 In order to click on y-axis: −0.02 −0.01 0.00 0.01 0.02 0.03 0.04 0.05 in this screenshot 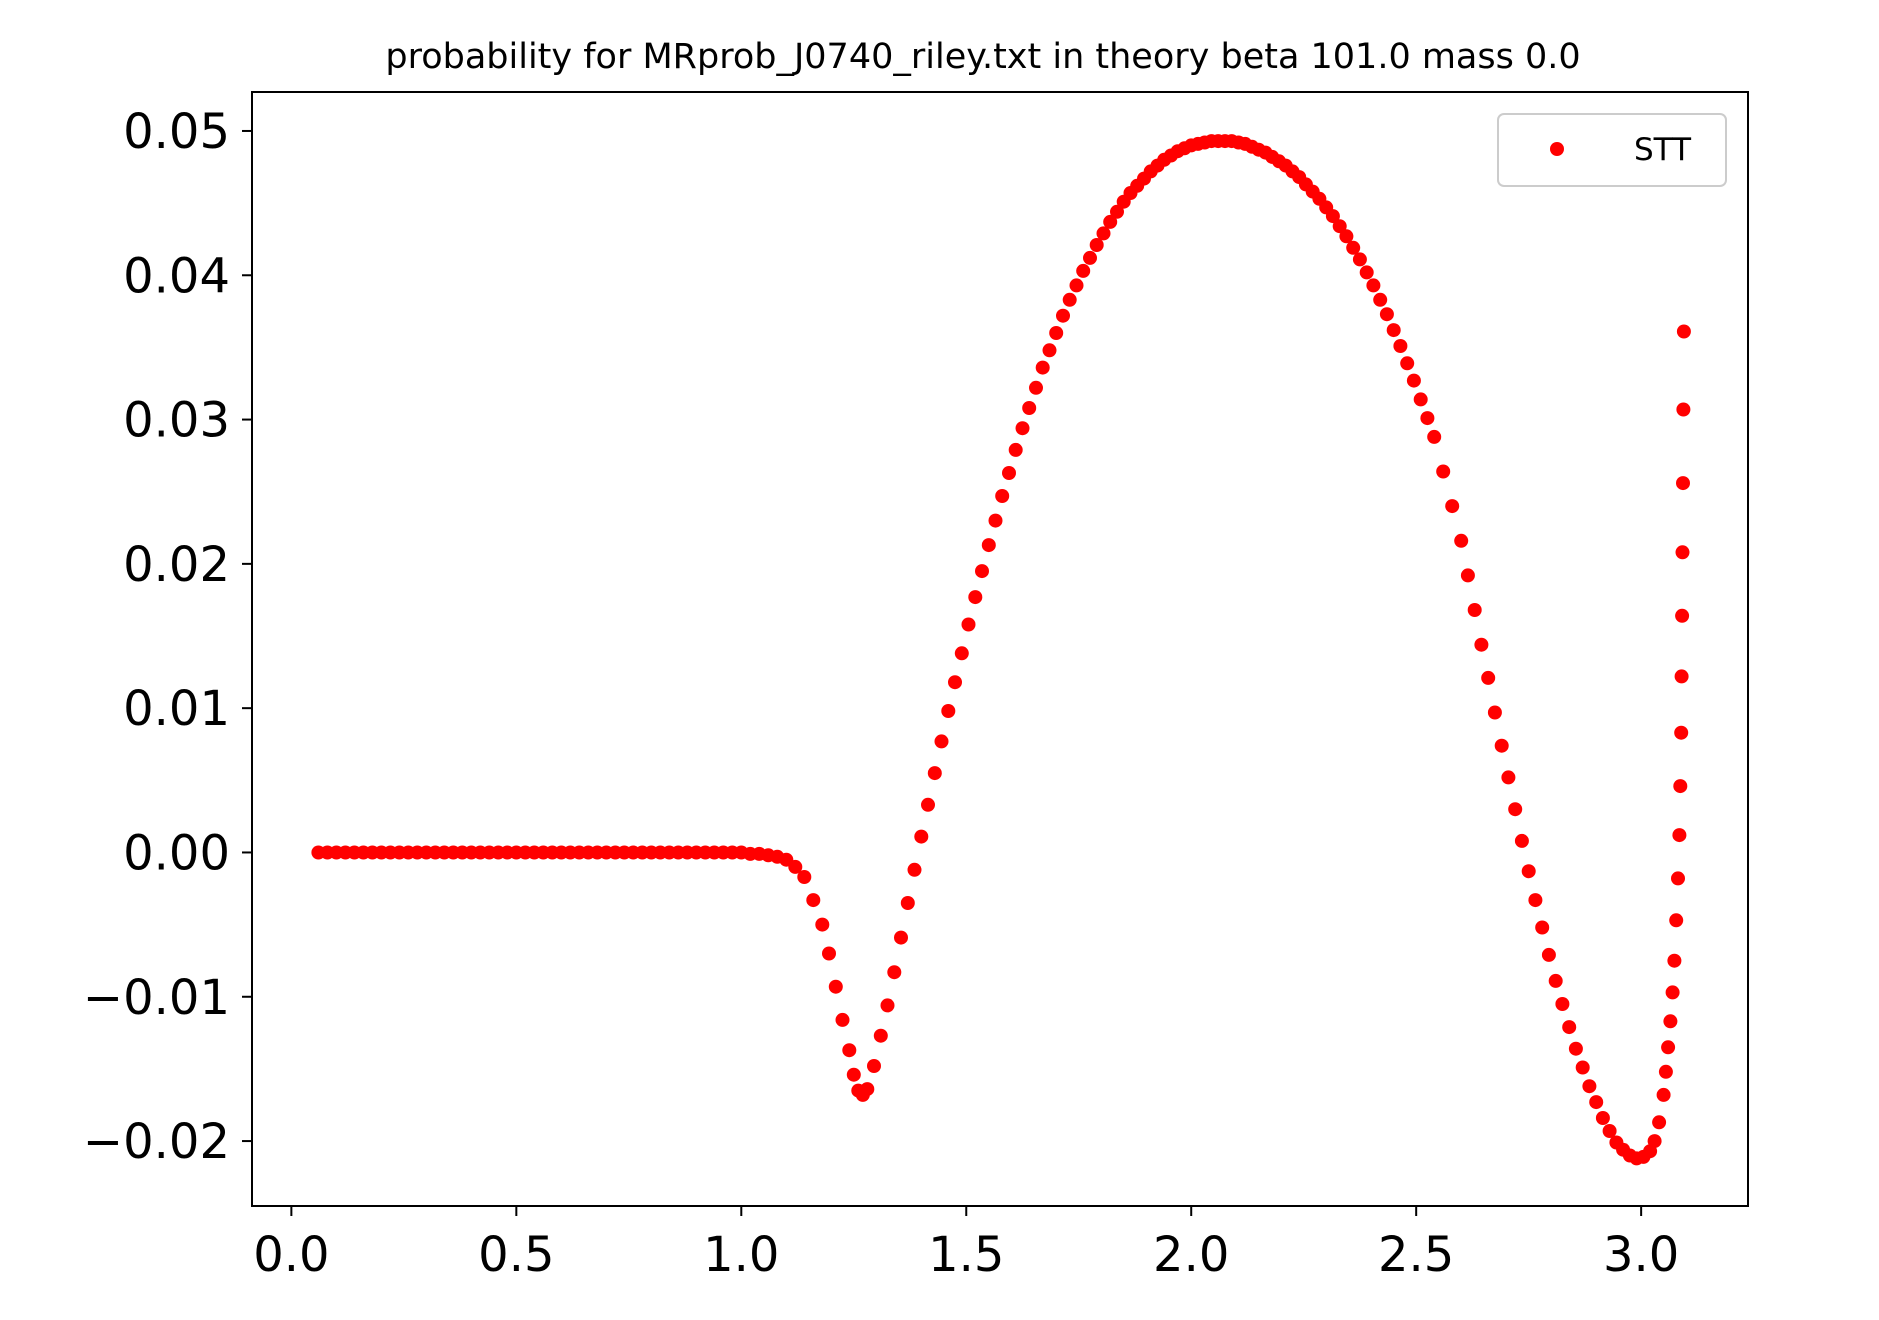, I will do `click(167, 637)`.